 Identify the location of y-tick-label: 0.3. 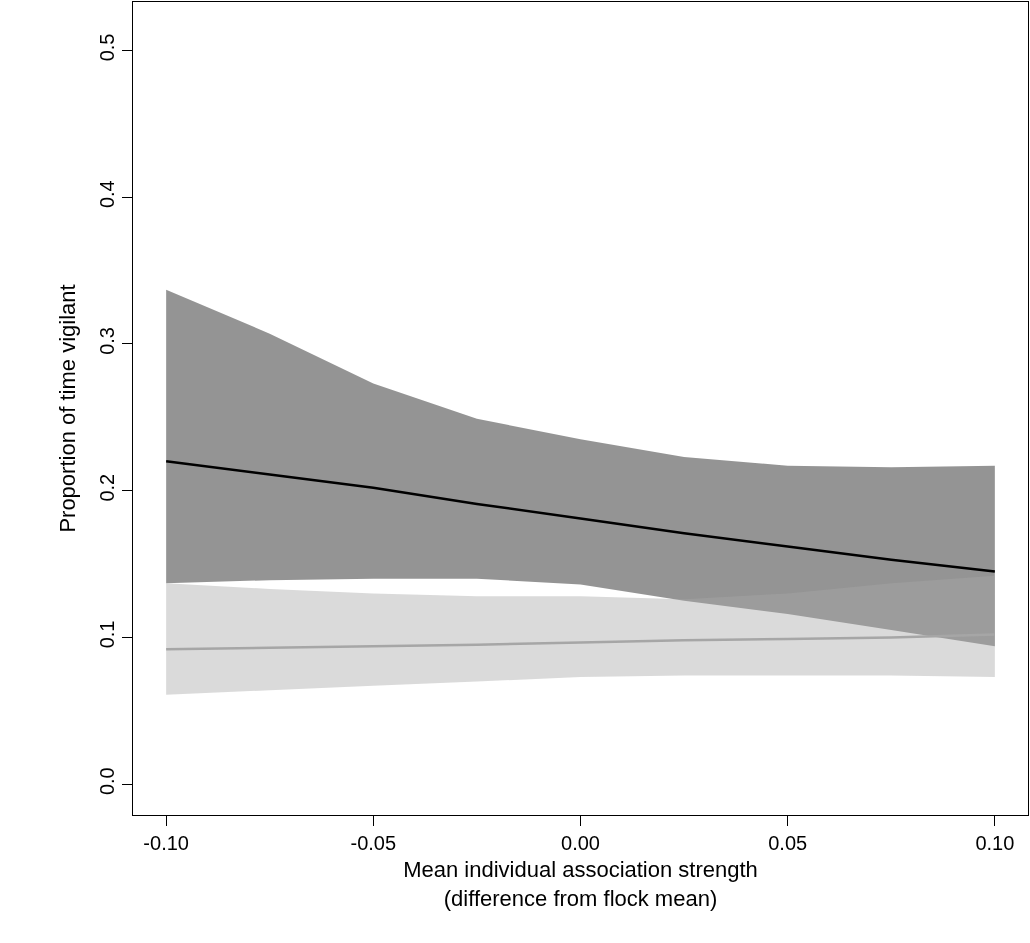
(107, 341).